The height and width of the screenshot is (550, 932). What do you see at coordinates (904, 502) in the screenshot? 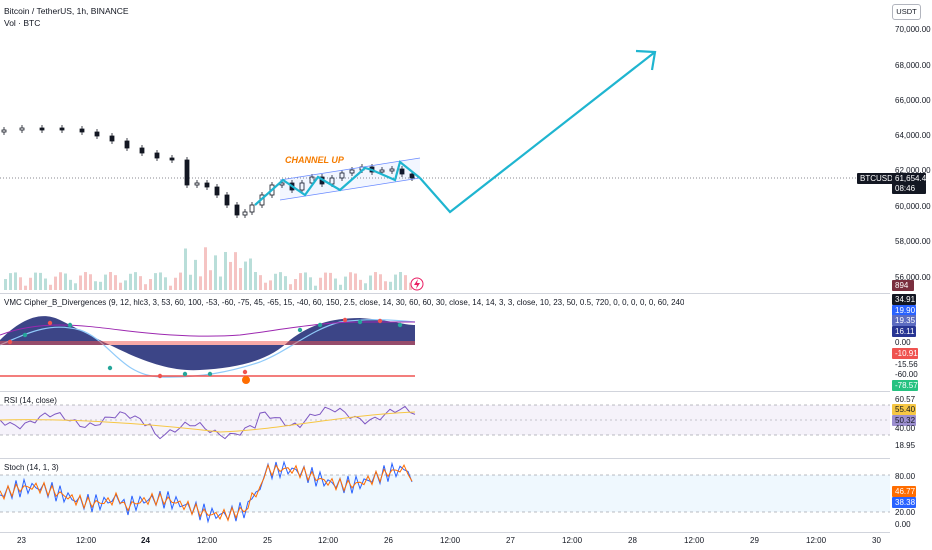
I see `stoch-tag: 38.38` at bounding box center [904, 502].